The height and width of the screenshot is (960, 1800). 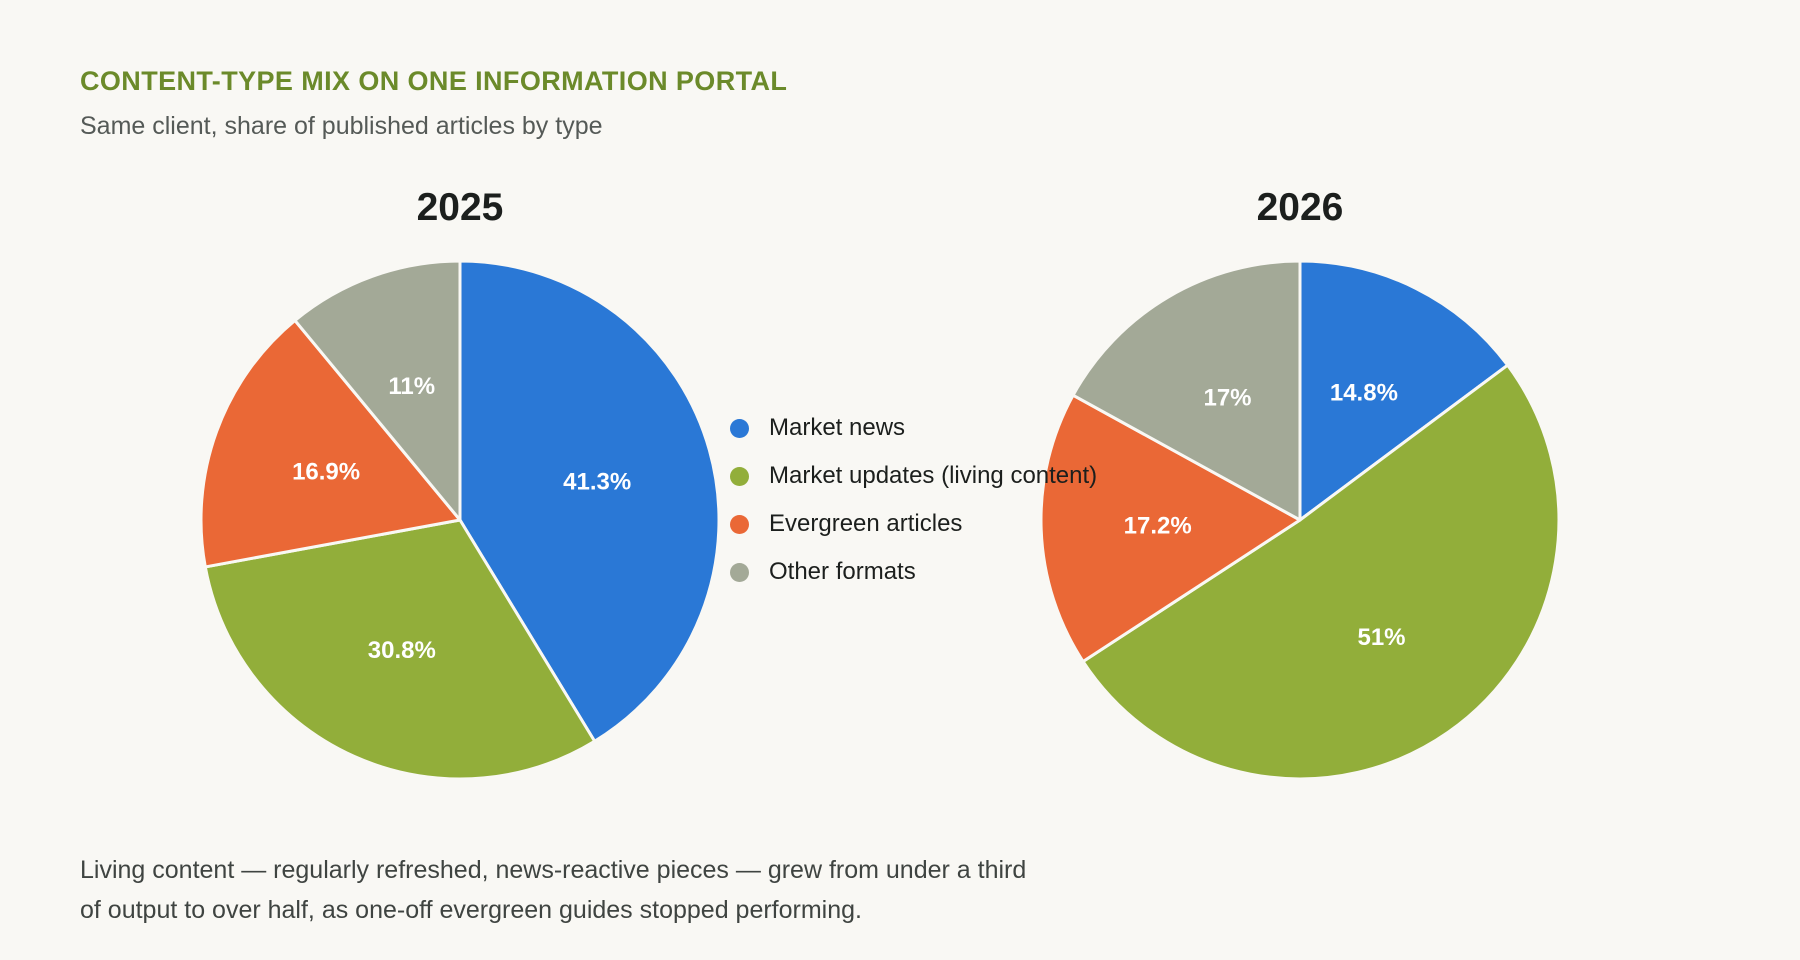 I want to click on legend-label: Market updates (living content), so click(x=933, y=475).